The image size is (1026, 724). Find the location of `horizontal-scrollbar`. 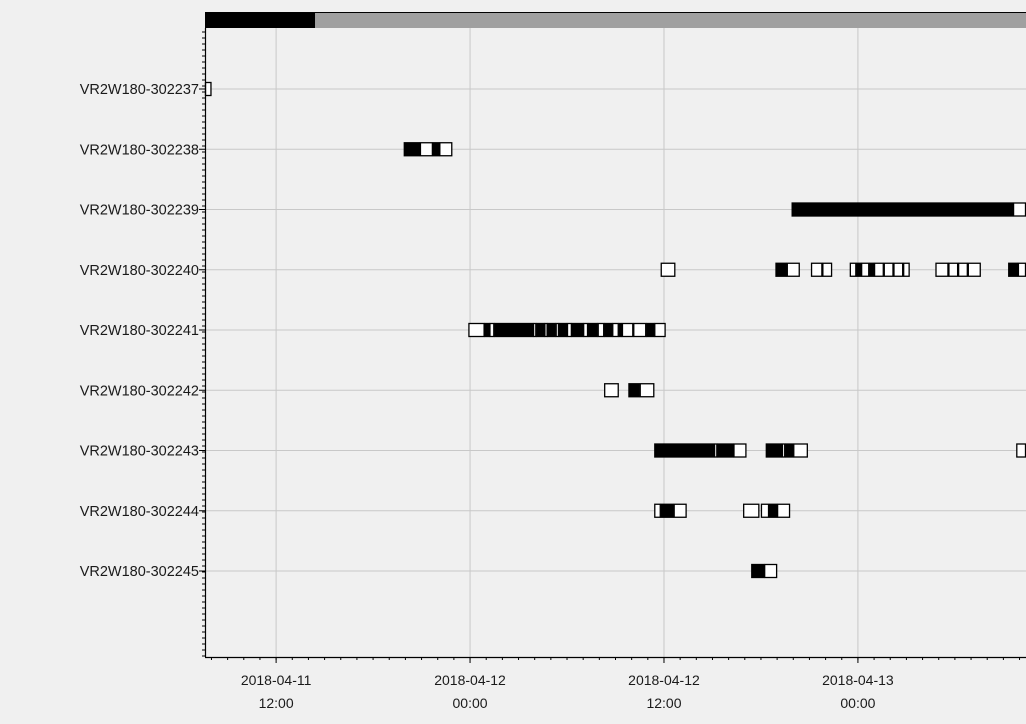

horizontal-scrollbar is located at coordinates (615, 20).